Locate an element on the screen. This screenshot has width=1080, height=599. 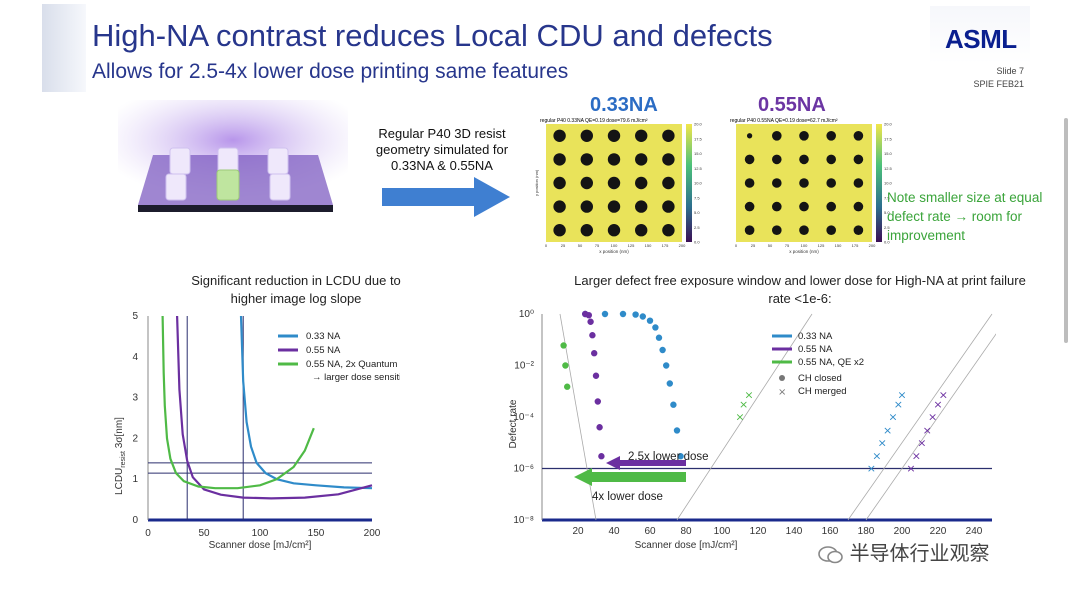
colorbar-tick: 15.0 is located at coordinates (888, 153).